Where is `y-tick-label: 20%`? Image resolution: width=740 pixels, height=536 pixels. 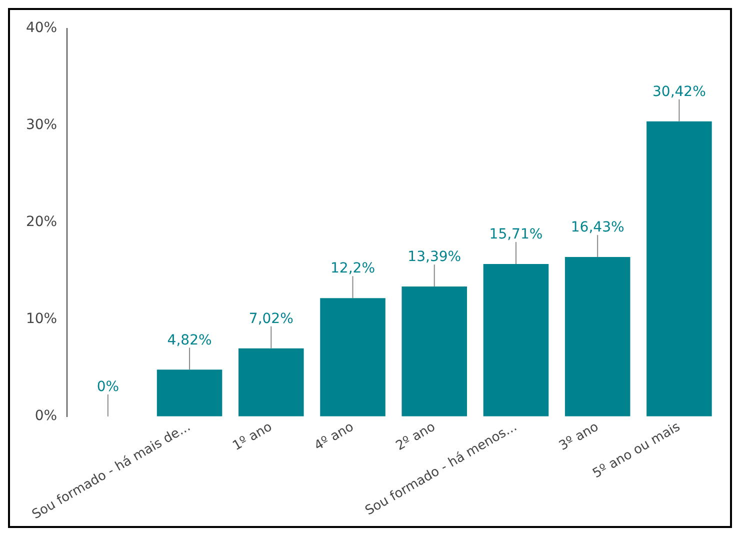
y-tick-label: 20% is located at coordinates (42, 222).